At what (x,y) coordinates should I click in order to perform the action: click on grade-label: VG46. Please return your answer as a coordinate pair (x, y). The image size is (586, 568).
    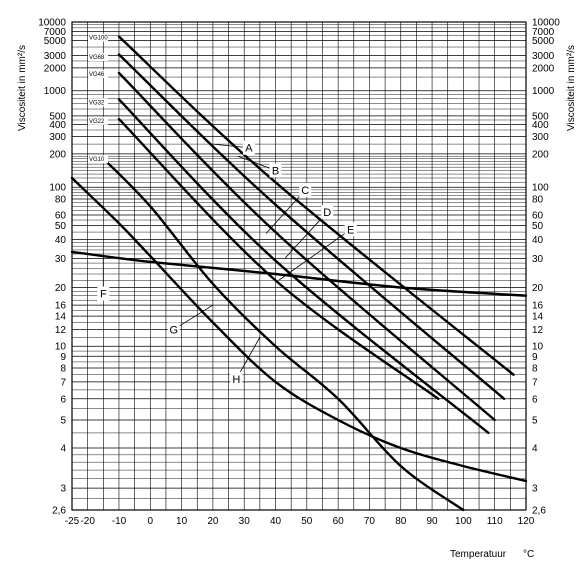
    Looking at the image, I should click on (97, 75).